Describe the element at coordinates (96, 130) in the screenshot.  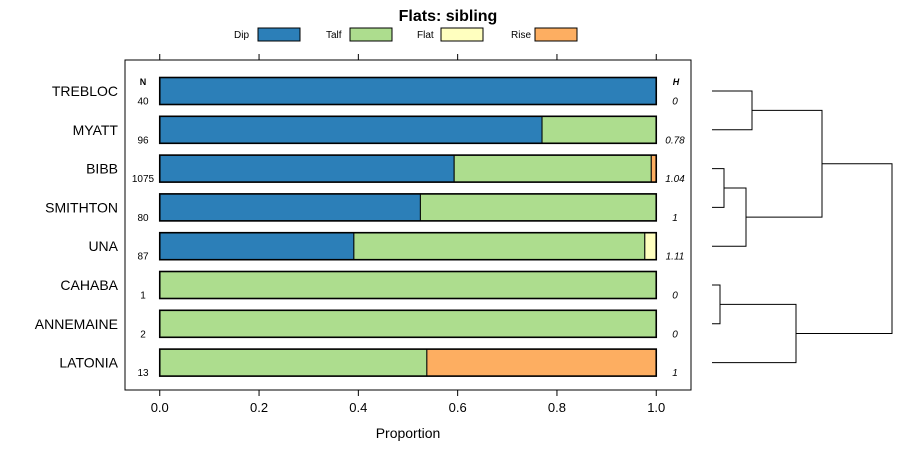
I see `category-label-myatt: MYATT` at that location.